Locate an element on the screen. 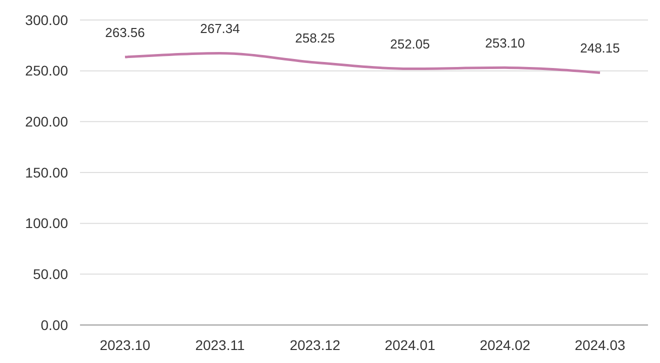 The image size is (660, 363). data-label: 253.10 is located at coordinates (505, 43).